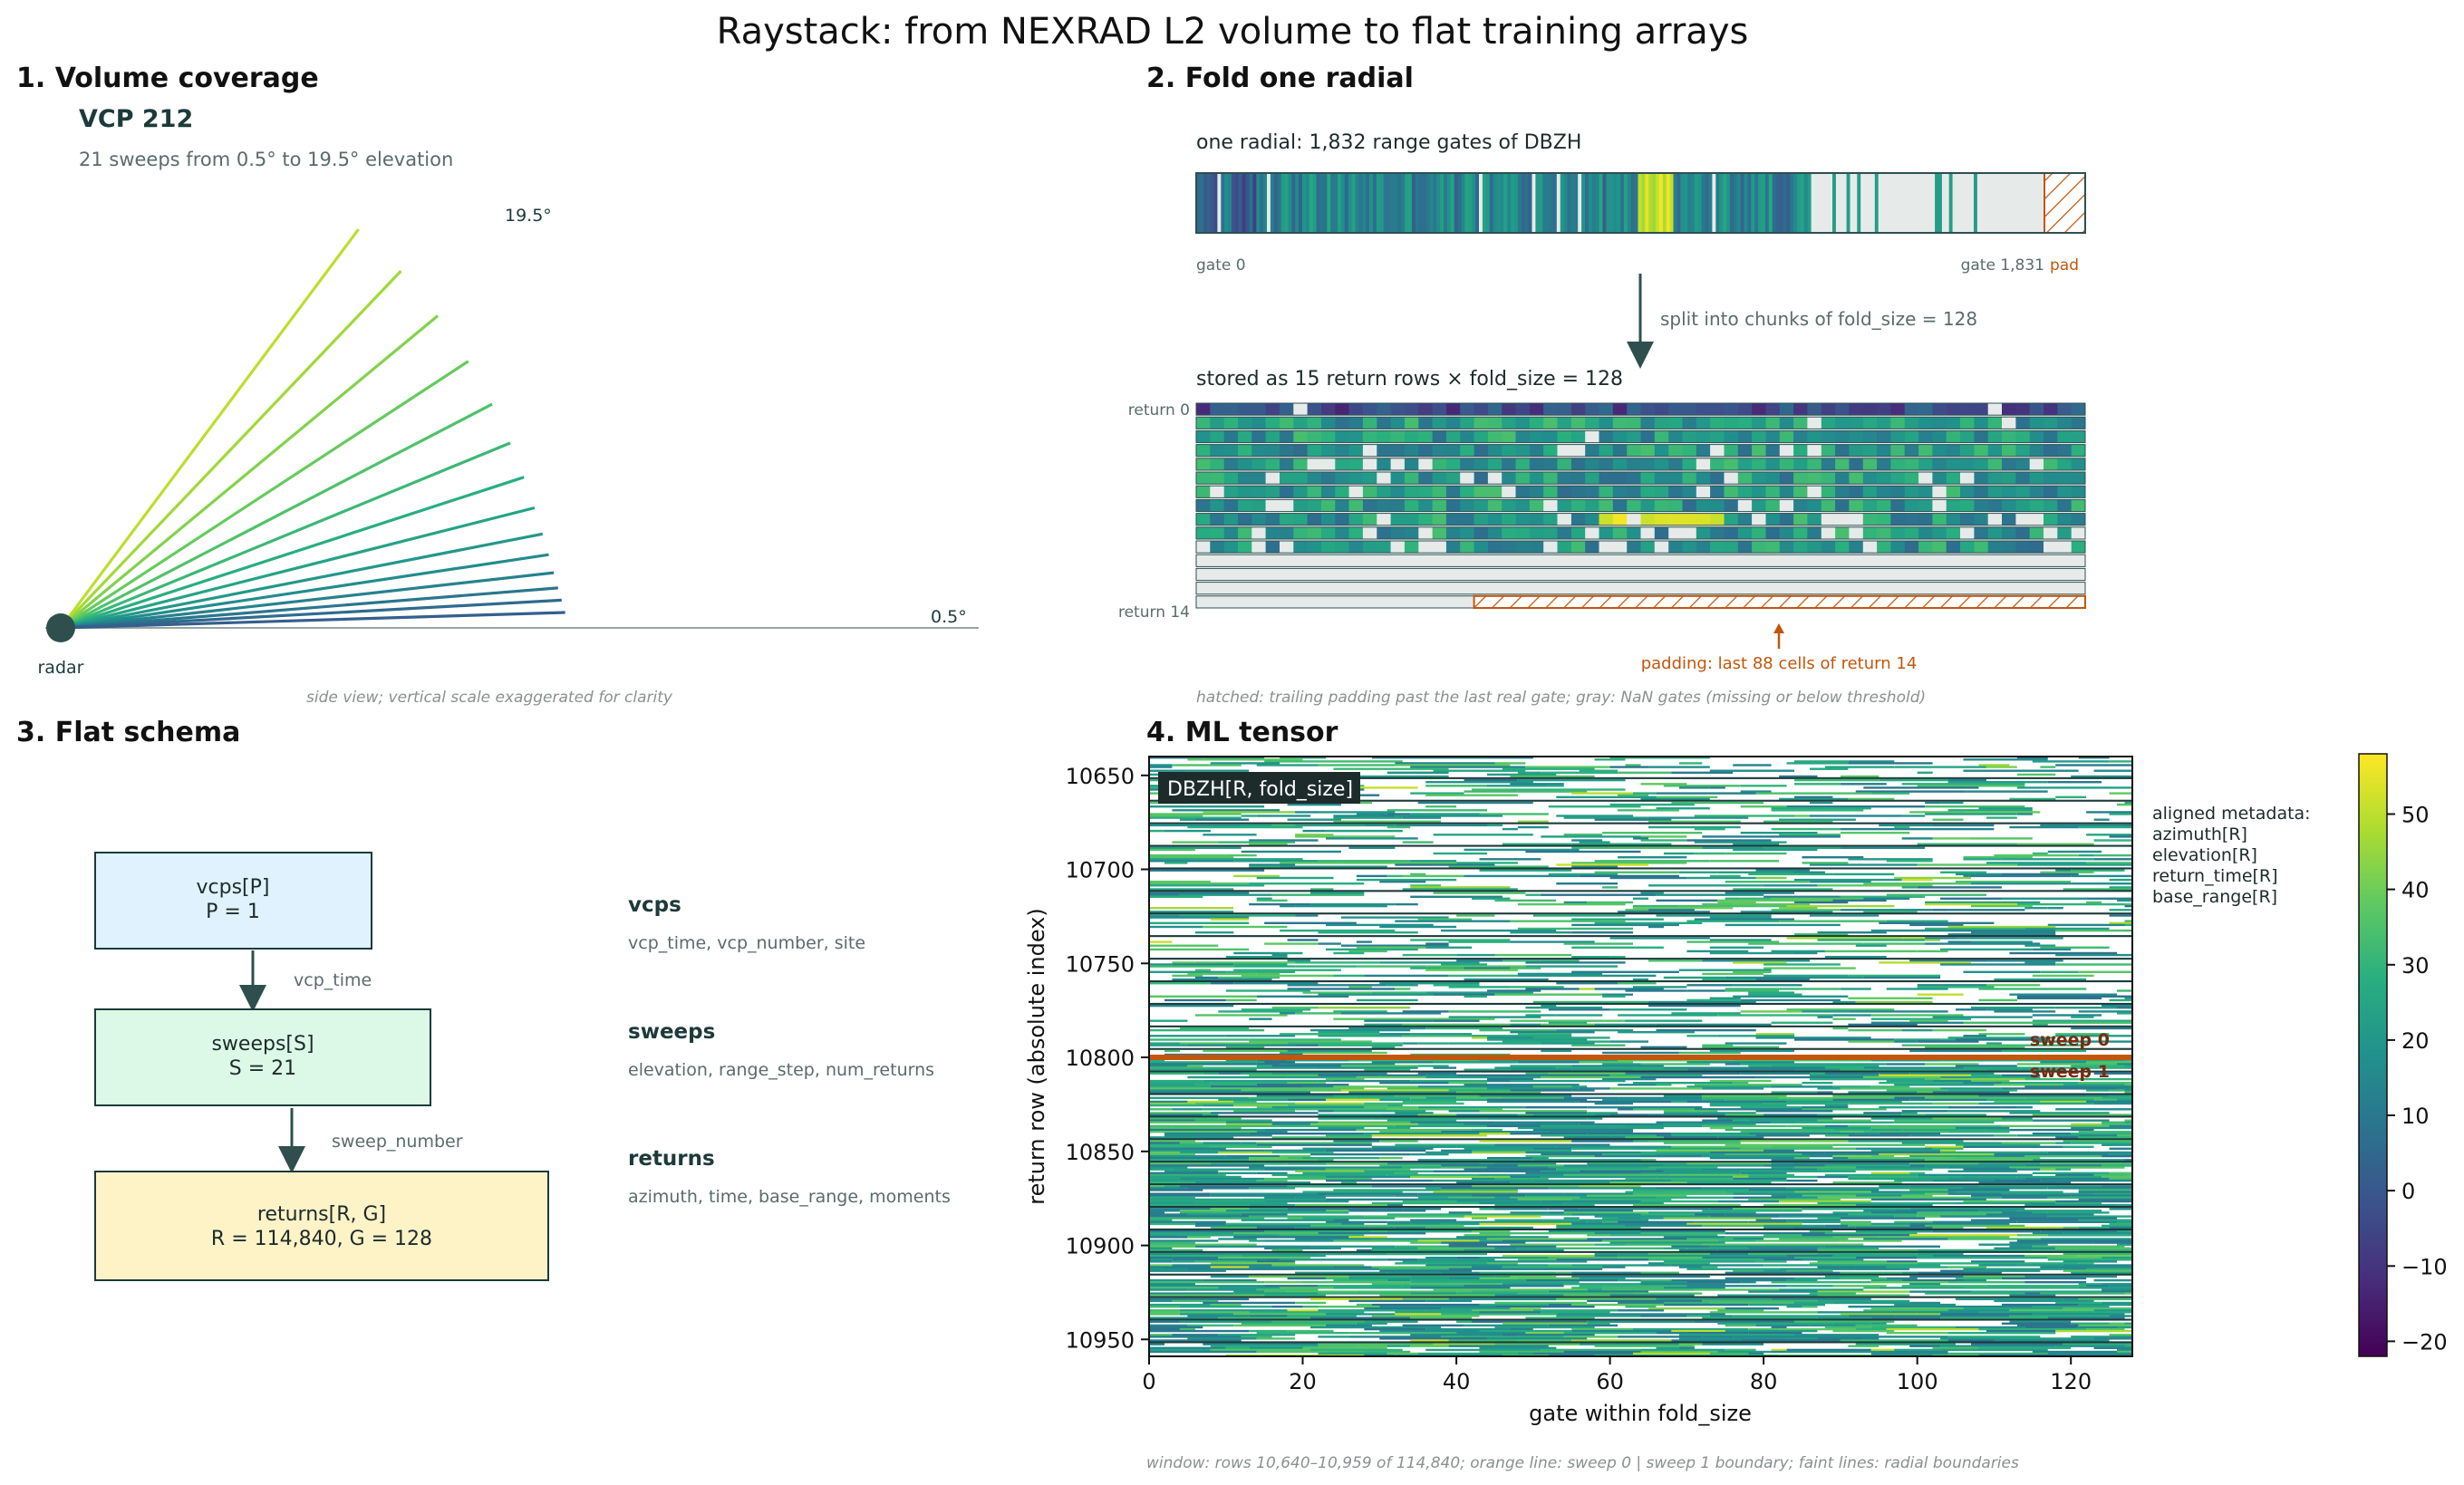 Image resolution: width=2464 pixels, height=1485 pixels. Describe the element at coordinates (1779, 601) in the screenshot. I see `fold-padding` at that location.